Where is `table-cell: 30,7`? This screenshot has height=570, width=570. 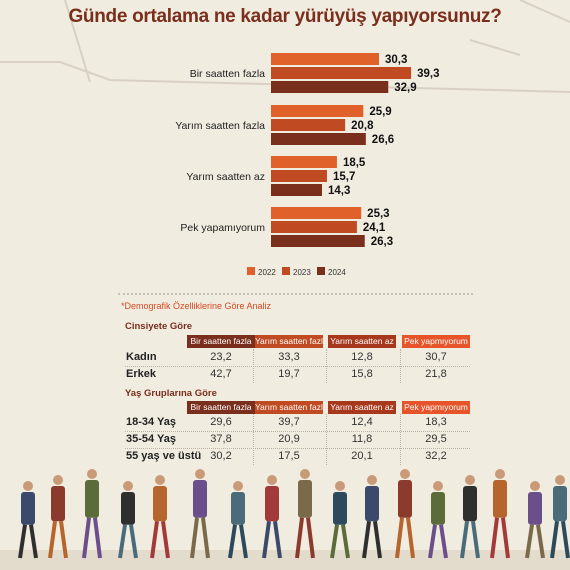
table-cell: 30,7 is located at coordinates (436, 357).